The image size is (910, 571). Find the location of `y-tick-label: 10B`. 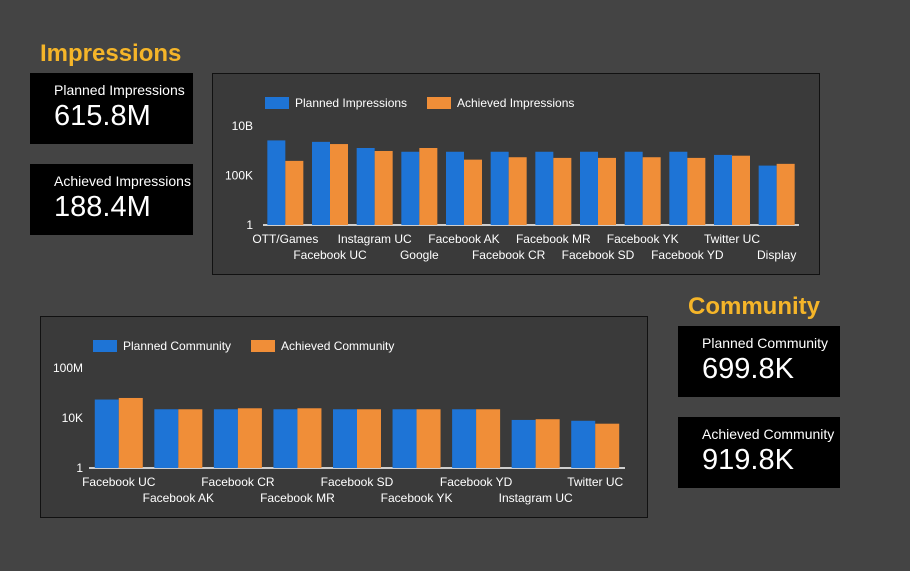

y-tick-label: 10B is located at coordinates (242, 126).